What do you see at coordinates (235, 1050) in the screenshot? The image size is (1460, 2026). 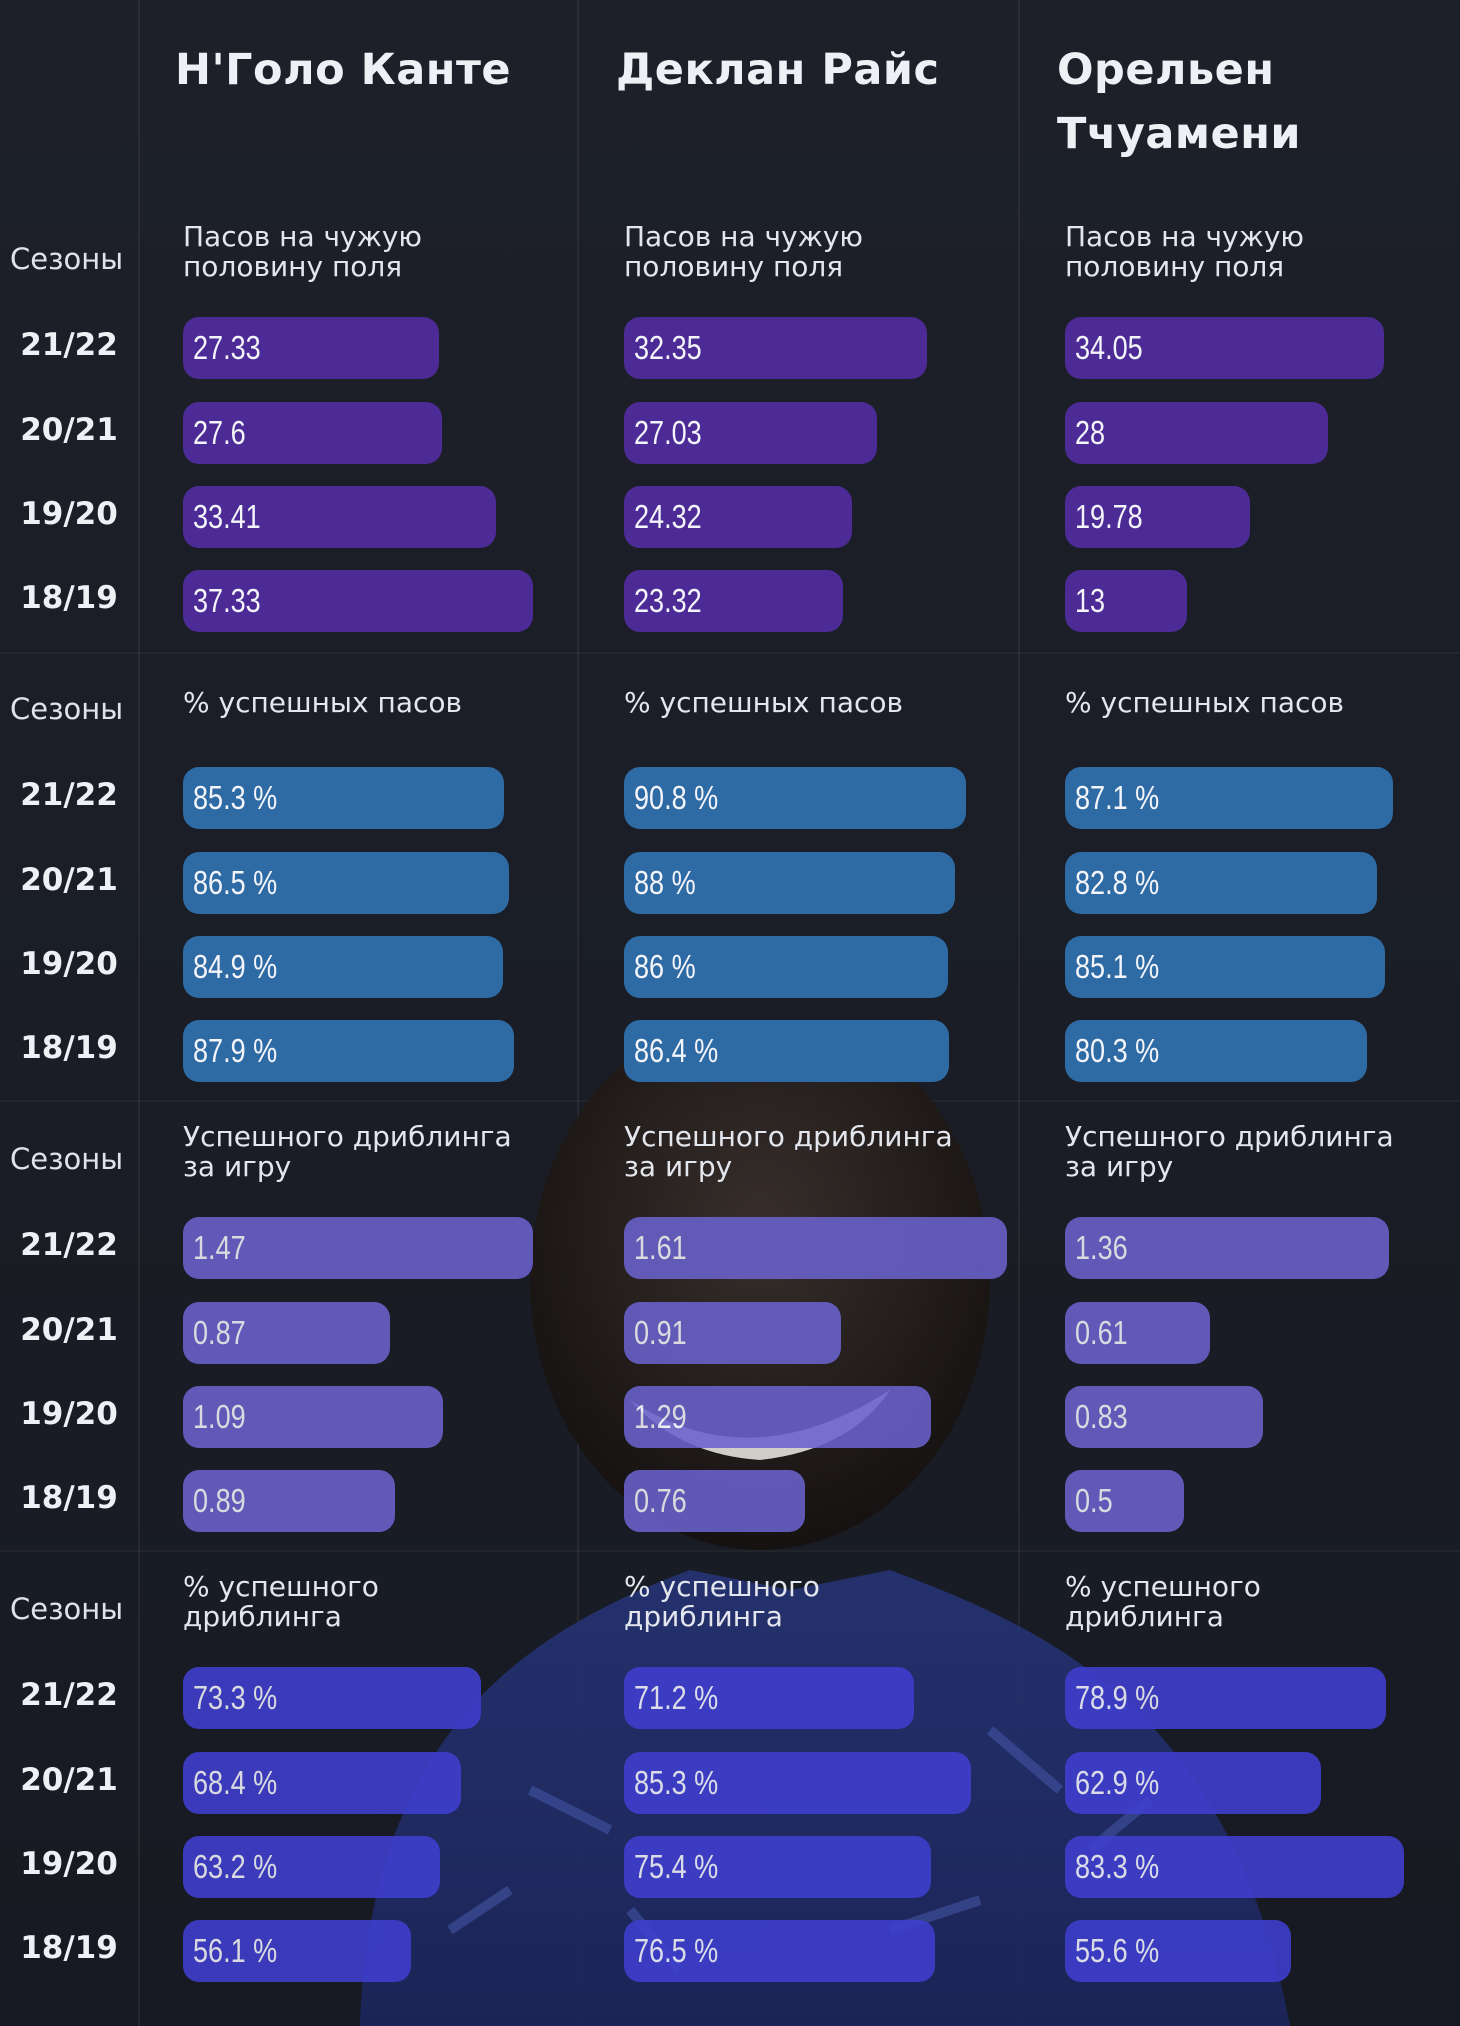 I see `bar-value-label: 87.9 %` at bounding box center [235, 1050].